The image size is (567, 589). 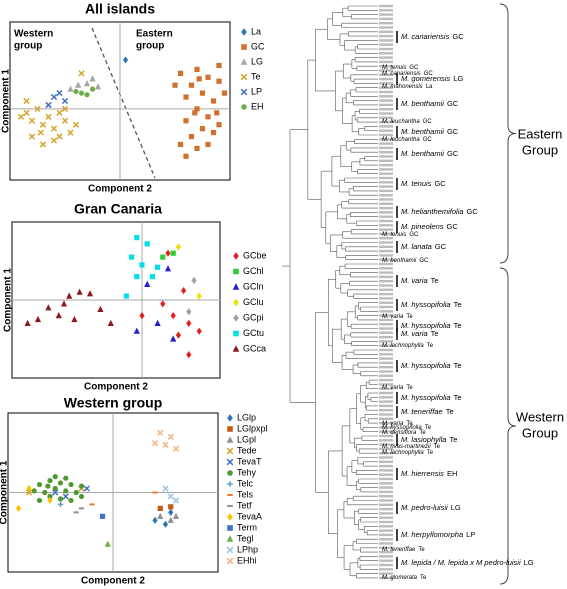 I want to click on clade-label: M. helianthemifolia GC, so click(x=439, y=211).